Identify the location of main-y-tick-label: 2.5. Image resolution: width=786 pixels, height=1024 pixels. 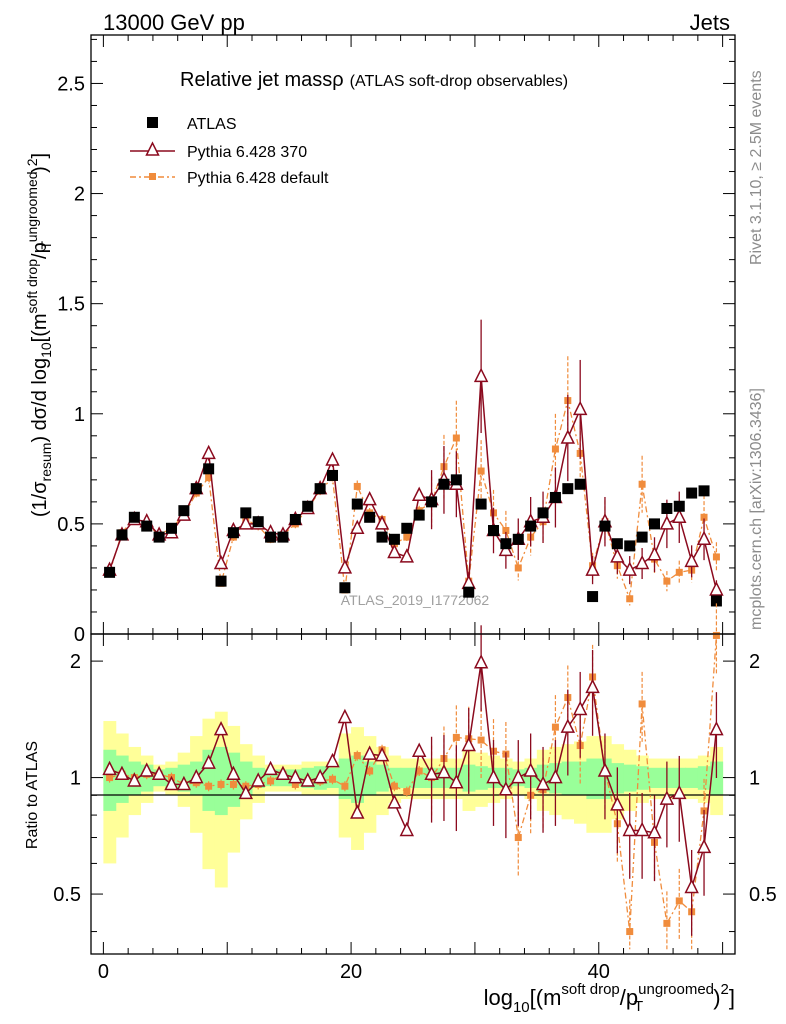
(71, 84).